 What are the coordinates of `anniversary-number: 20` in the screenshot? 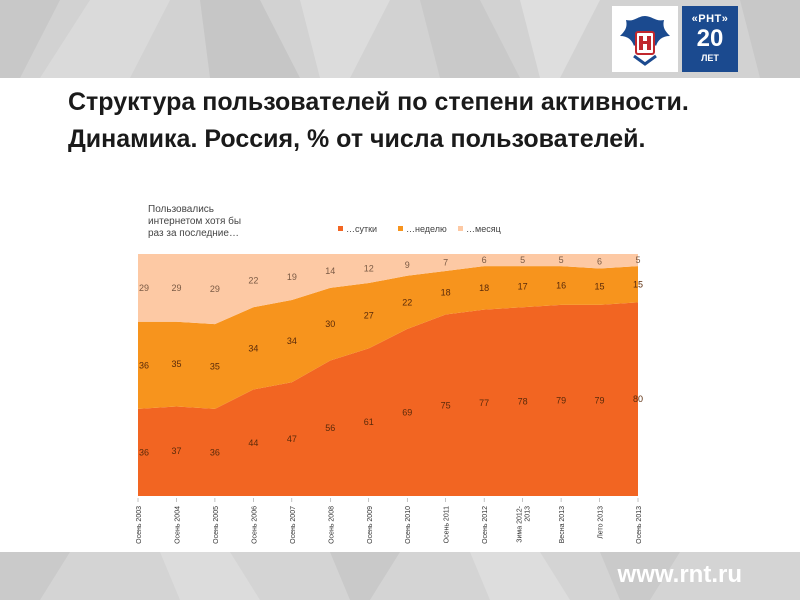 It's located at (710, 38).